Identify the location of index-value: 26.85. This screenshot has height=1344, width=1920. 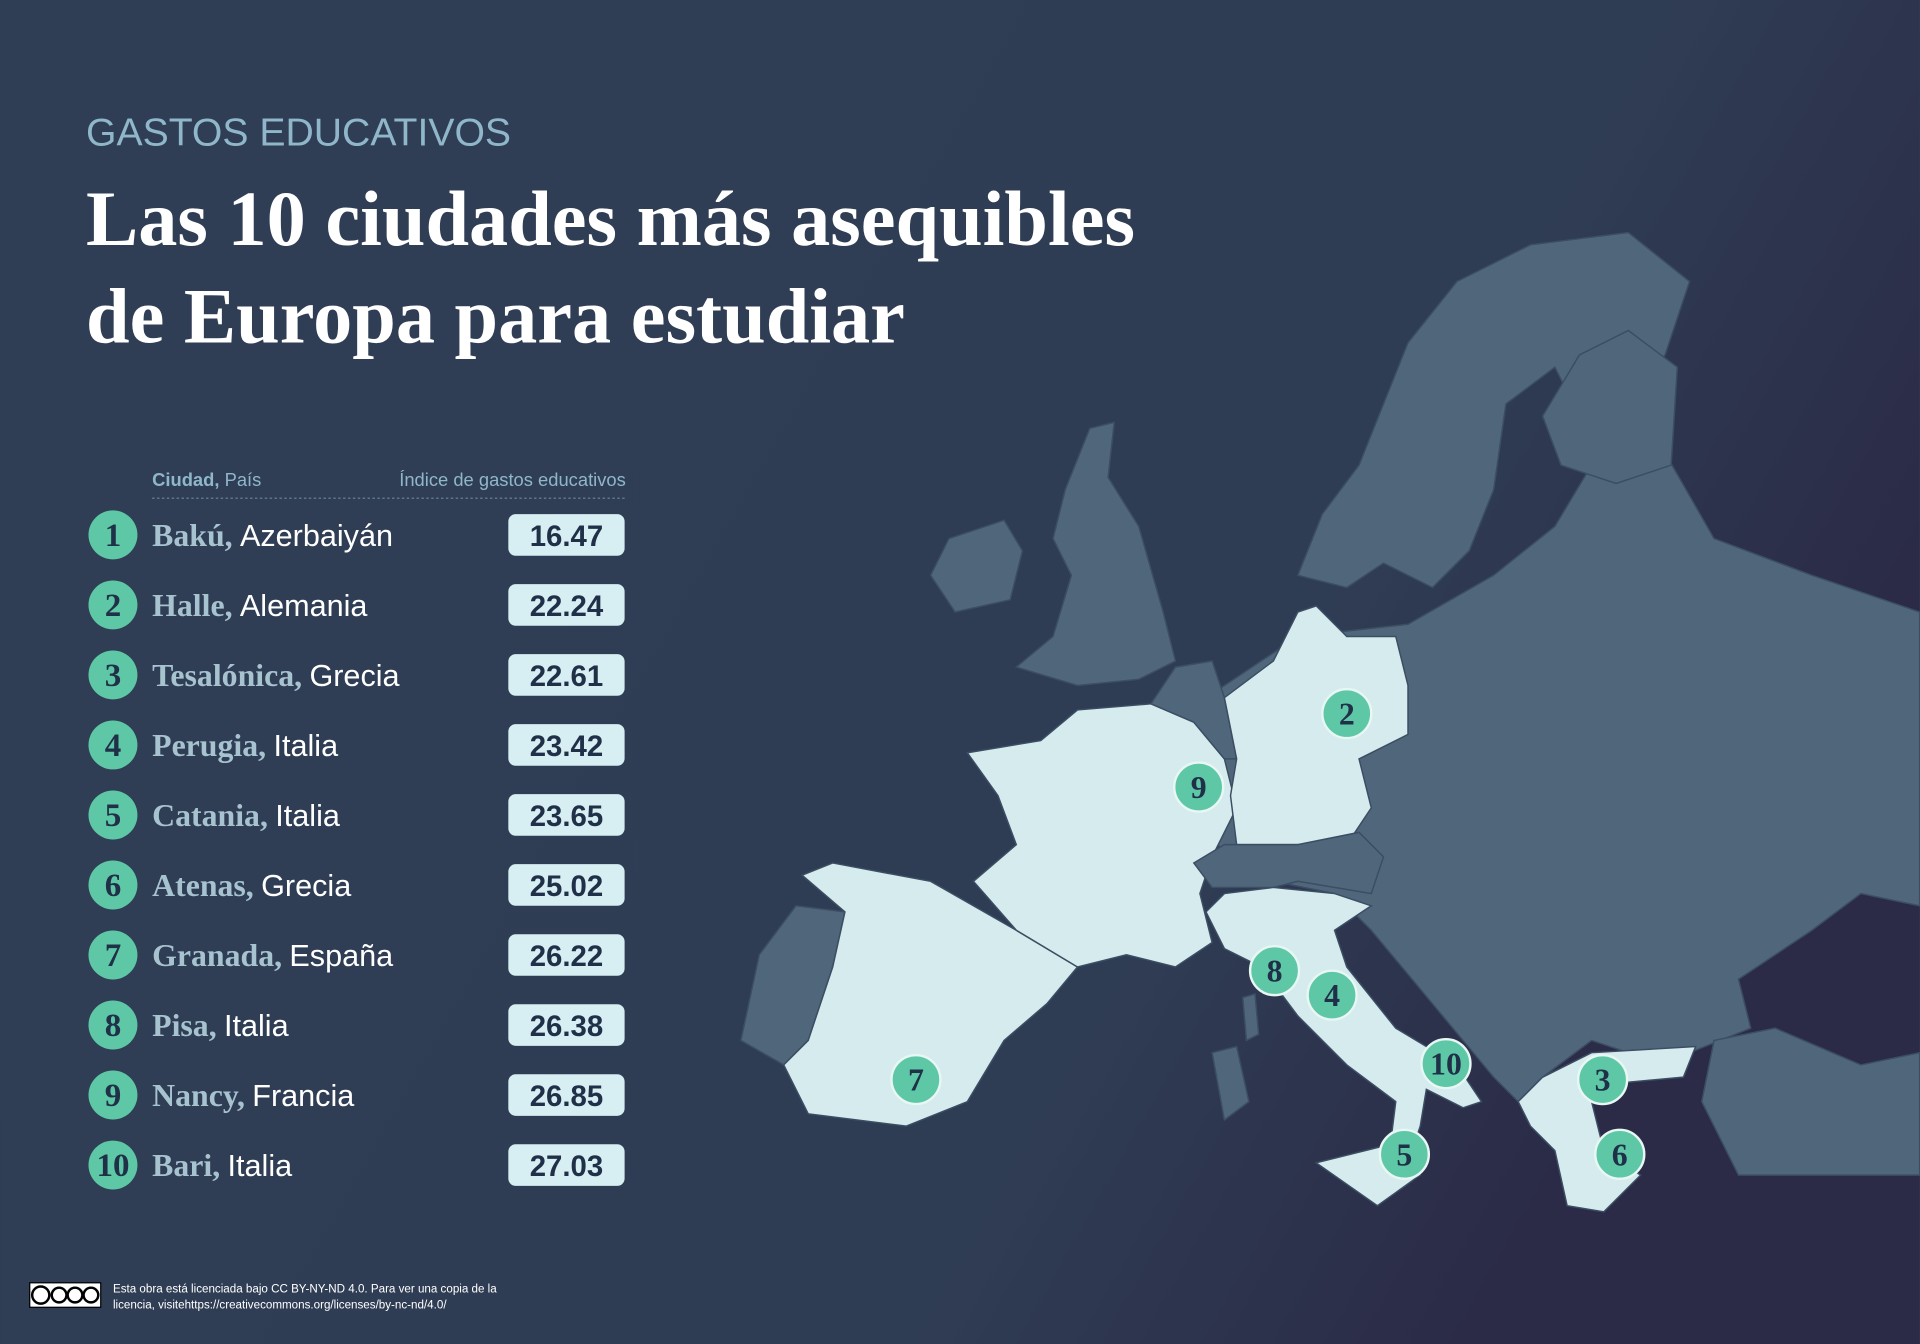
(566, 1096).